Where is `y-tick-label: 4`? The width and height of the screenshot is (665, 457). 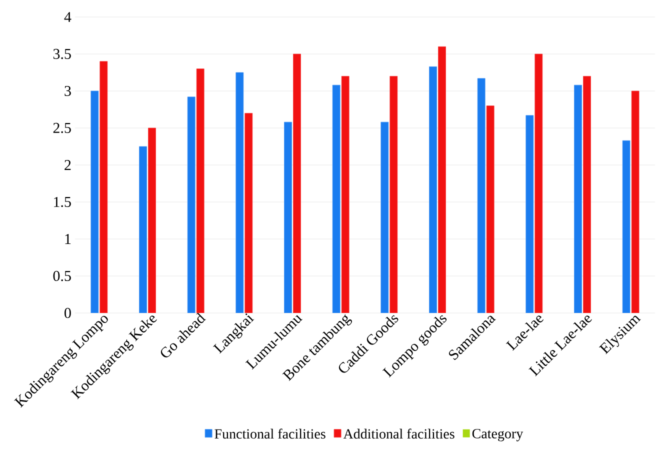 y-tick-label: 4 is located at coordinates (68, 17).